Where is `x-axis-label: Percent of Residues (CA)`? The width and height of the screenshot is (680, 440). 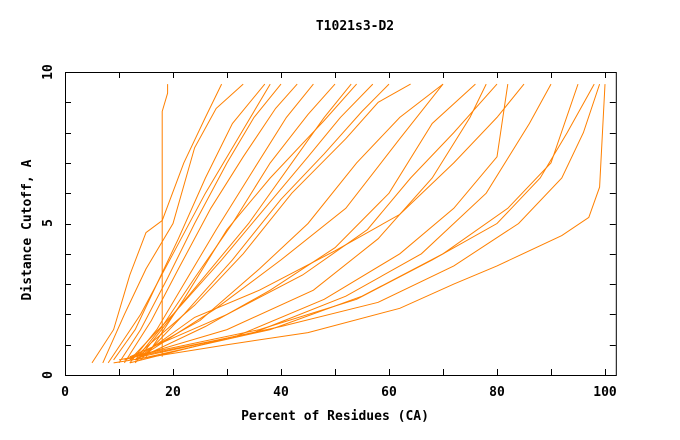 x-axis-label: Percent of Residues (CA) is located at coordinates (335, 416).